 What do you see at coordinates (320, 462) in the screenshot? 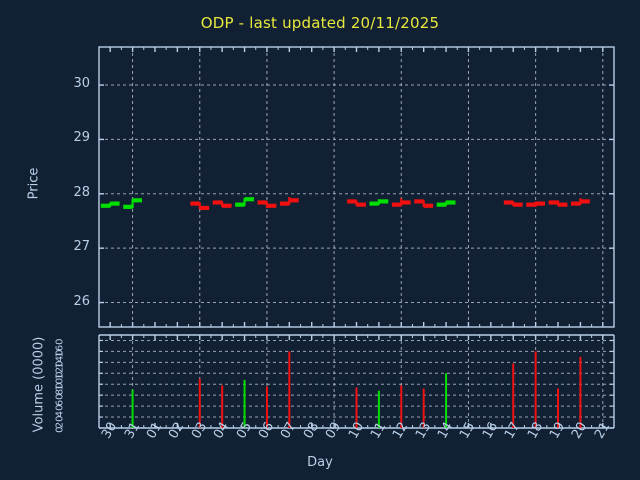
I see `x-axis-label: Day` at bounding box center [320, 462].